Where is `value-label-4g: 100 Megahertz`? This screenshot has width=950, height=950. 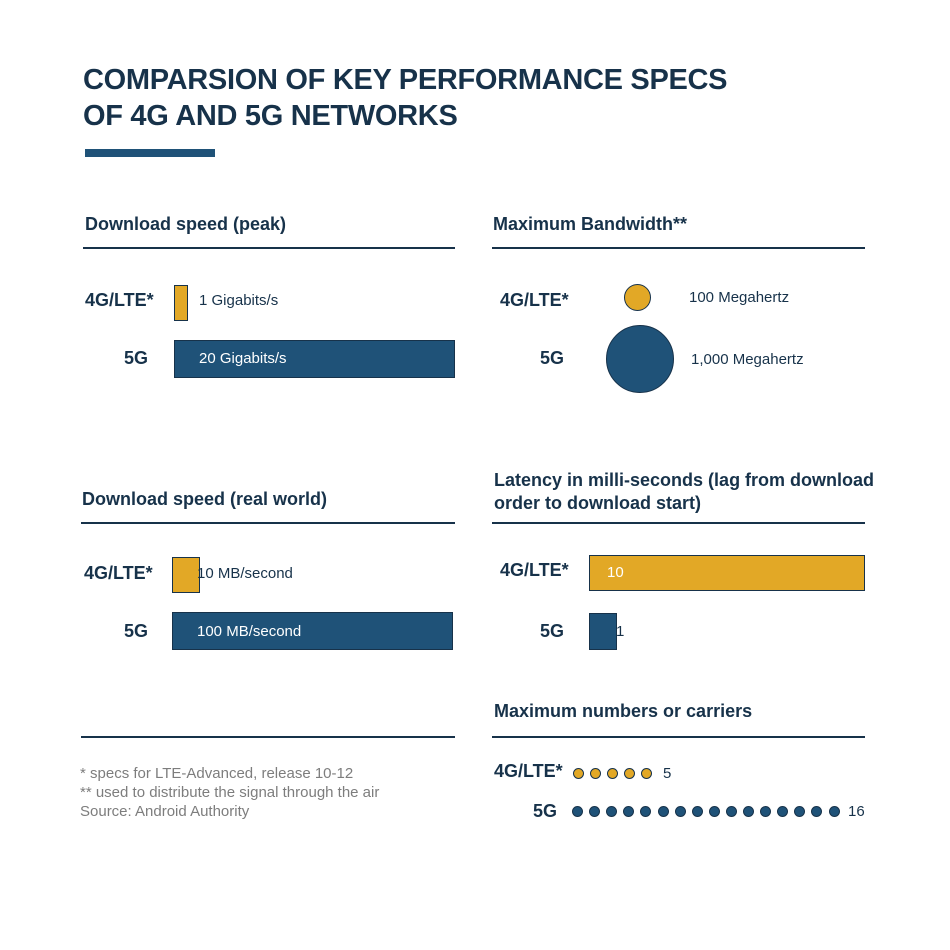
value-label-4g: 100 Megahertz is located at coordinates (739, 297).